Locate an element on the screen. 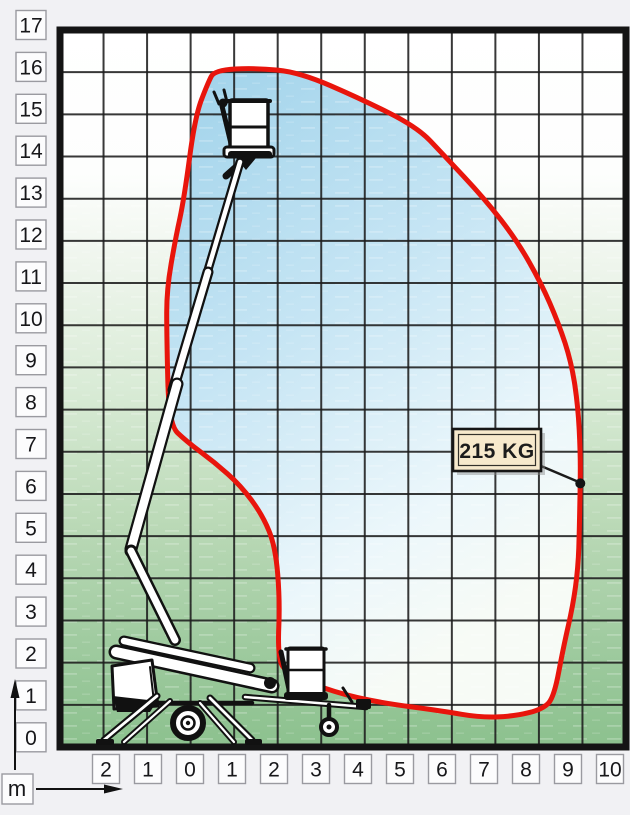  unit-label-box is located at coordinates (17, 789).